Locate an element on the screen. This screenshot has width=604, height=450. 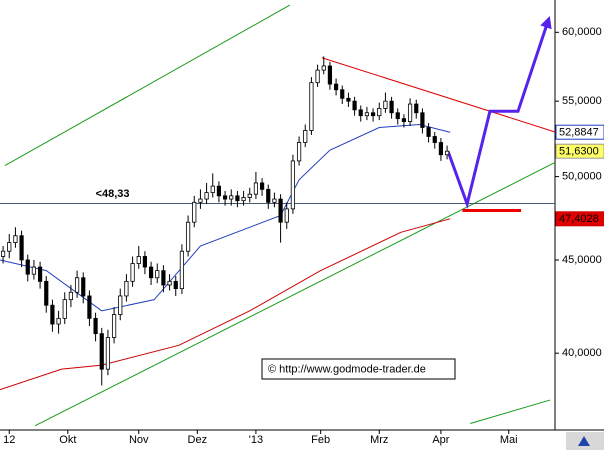
annotation: <48,33 is located at coordinates (113, 194).